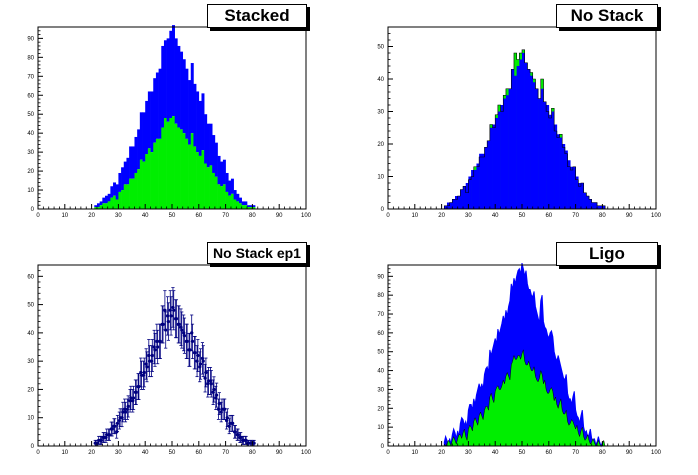  Describe the element at coordinates (607, 254) in the screenshot. I see `title-ligo: Ligo` at that location.